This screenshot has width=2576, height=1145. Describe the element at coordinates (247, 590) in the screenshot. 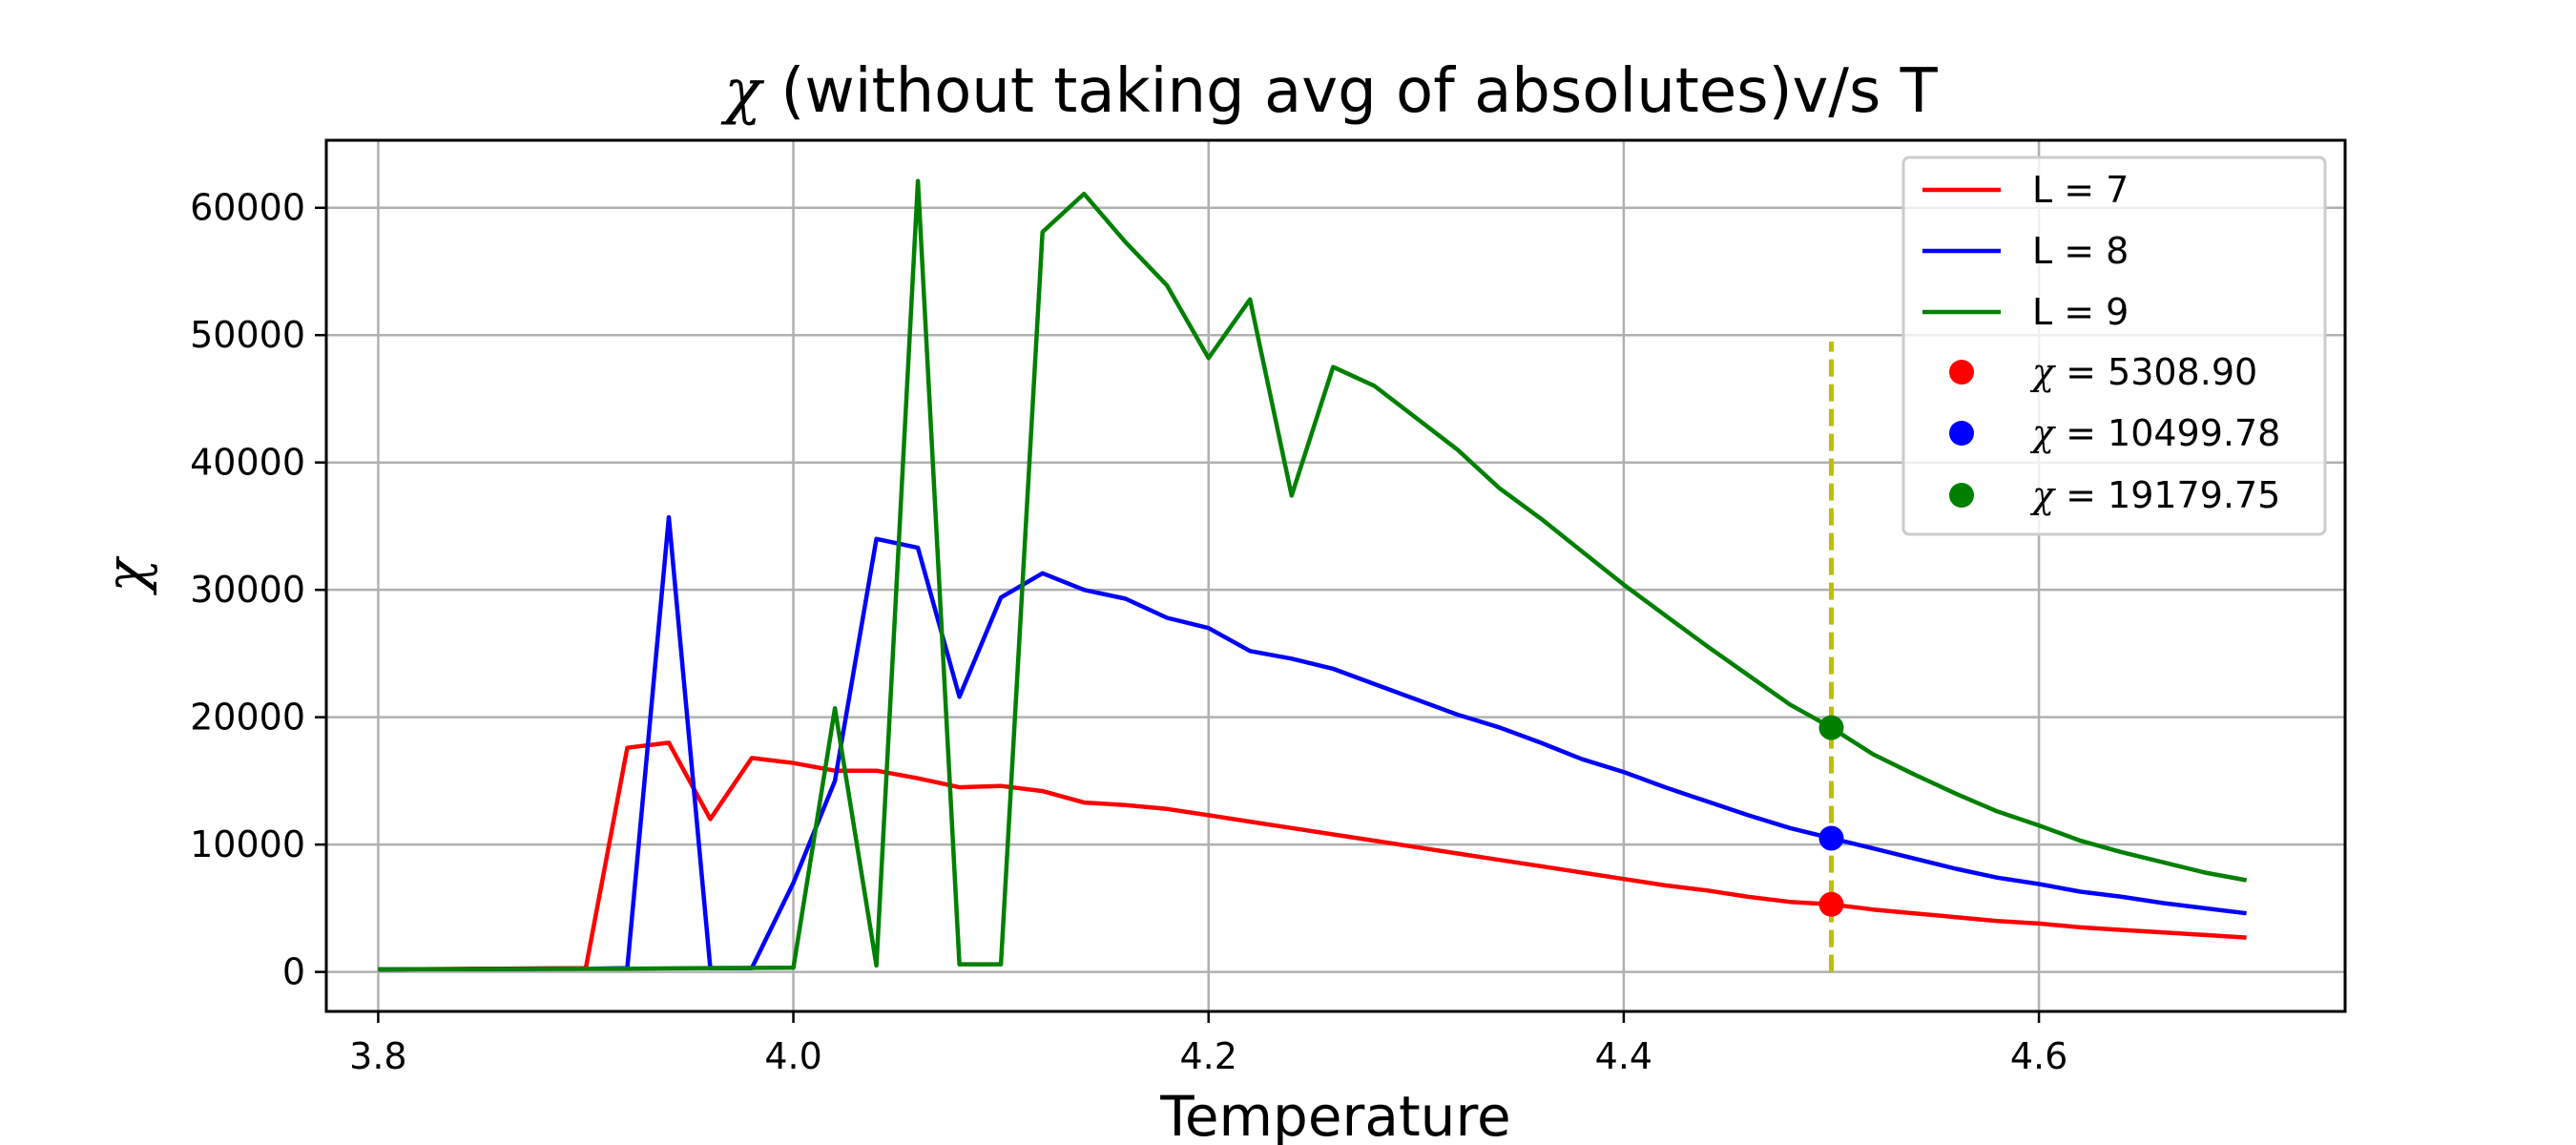

I see `y-tick-label: 30000` at that location.